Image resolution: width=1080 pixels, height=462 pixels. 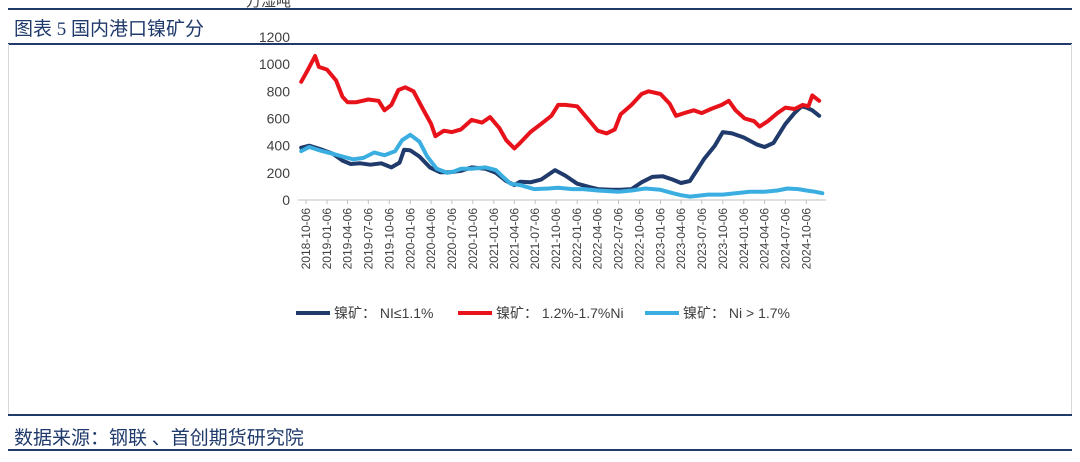 I want to click on y-tick-label: 800, so click(x=279, y=91).